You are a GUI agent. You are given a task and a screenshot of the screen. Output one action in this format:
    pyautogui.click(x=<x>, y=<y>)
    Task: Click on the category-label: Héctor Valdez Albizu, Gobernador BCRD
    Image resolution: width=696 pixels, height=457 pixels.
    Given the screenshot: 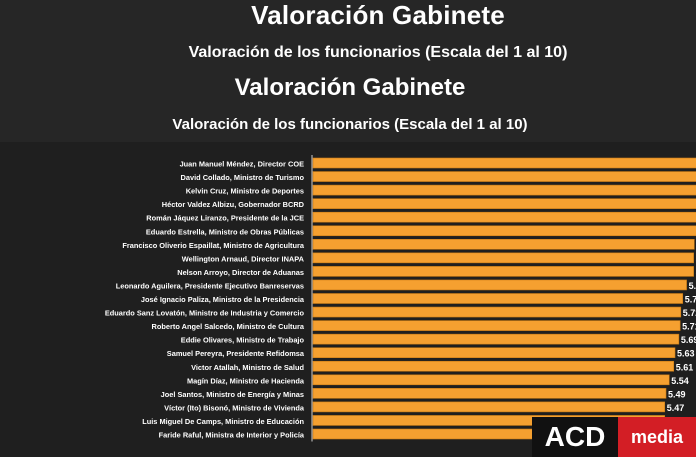 What is the action you would take?
    pyautogui.click(x=233, y=204)
    